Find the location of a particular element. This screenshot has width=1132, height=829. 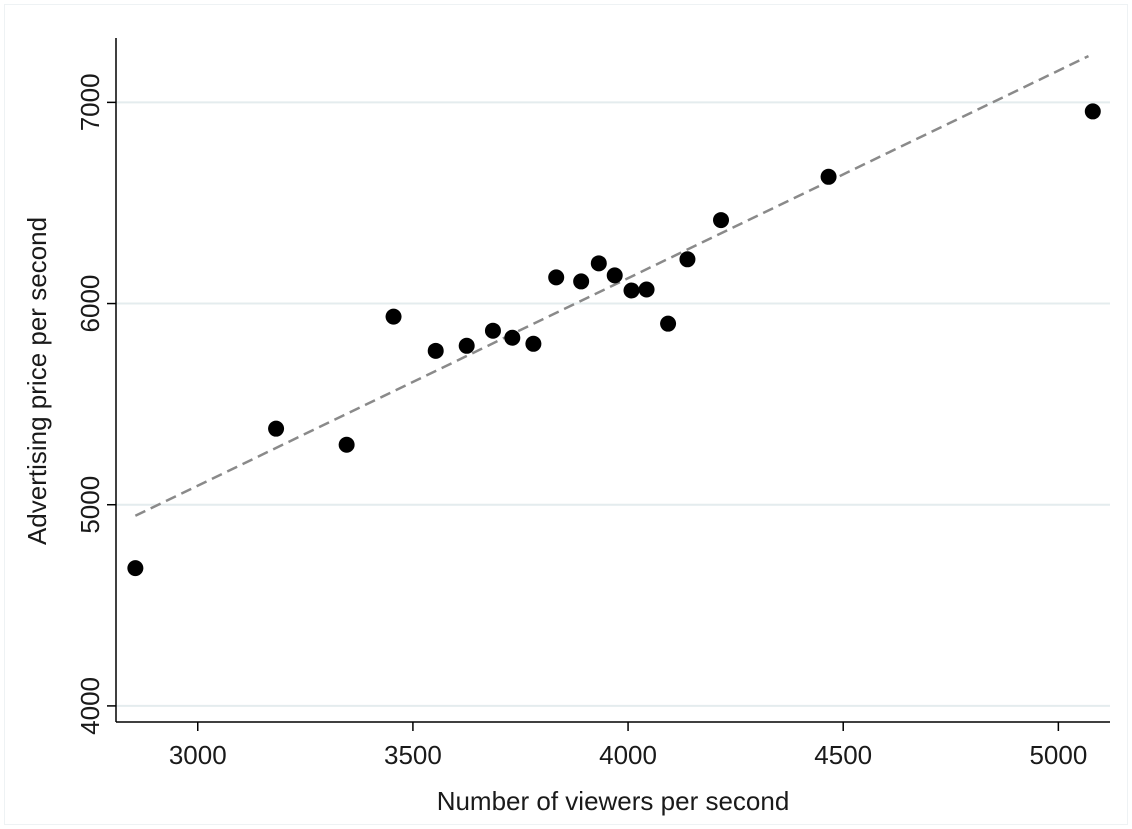

y-axis-title: Advertising price per second is located at coordinates (37, 381).